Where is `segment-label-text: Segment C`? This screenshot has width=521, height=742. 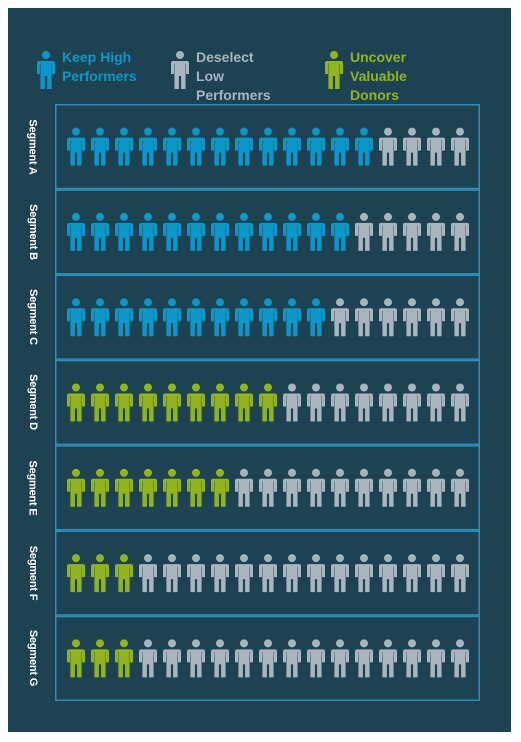
segment-label-text: Segment C is located at coordinates (33, 317).